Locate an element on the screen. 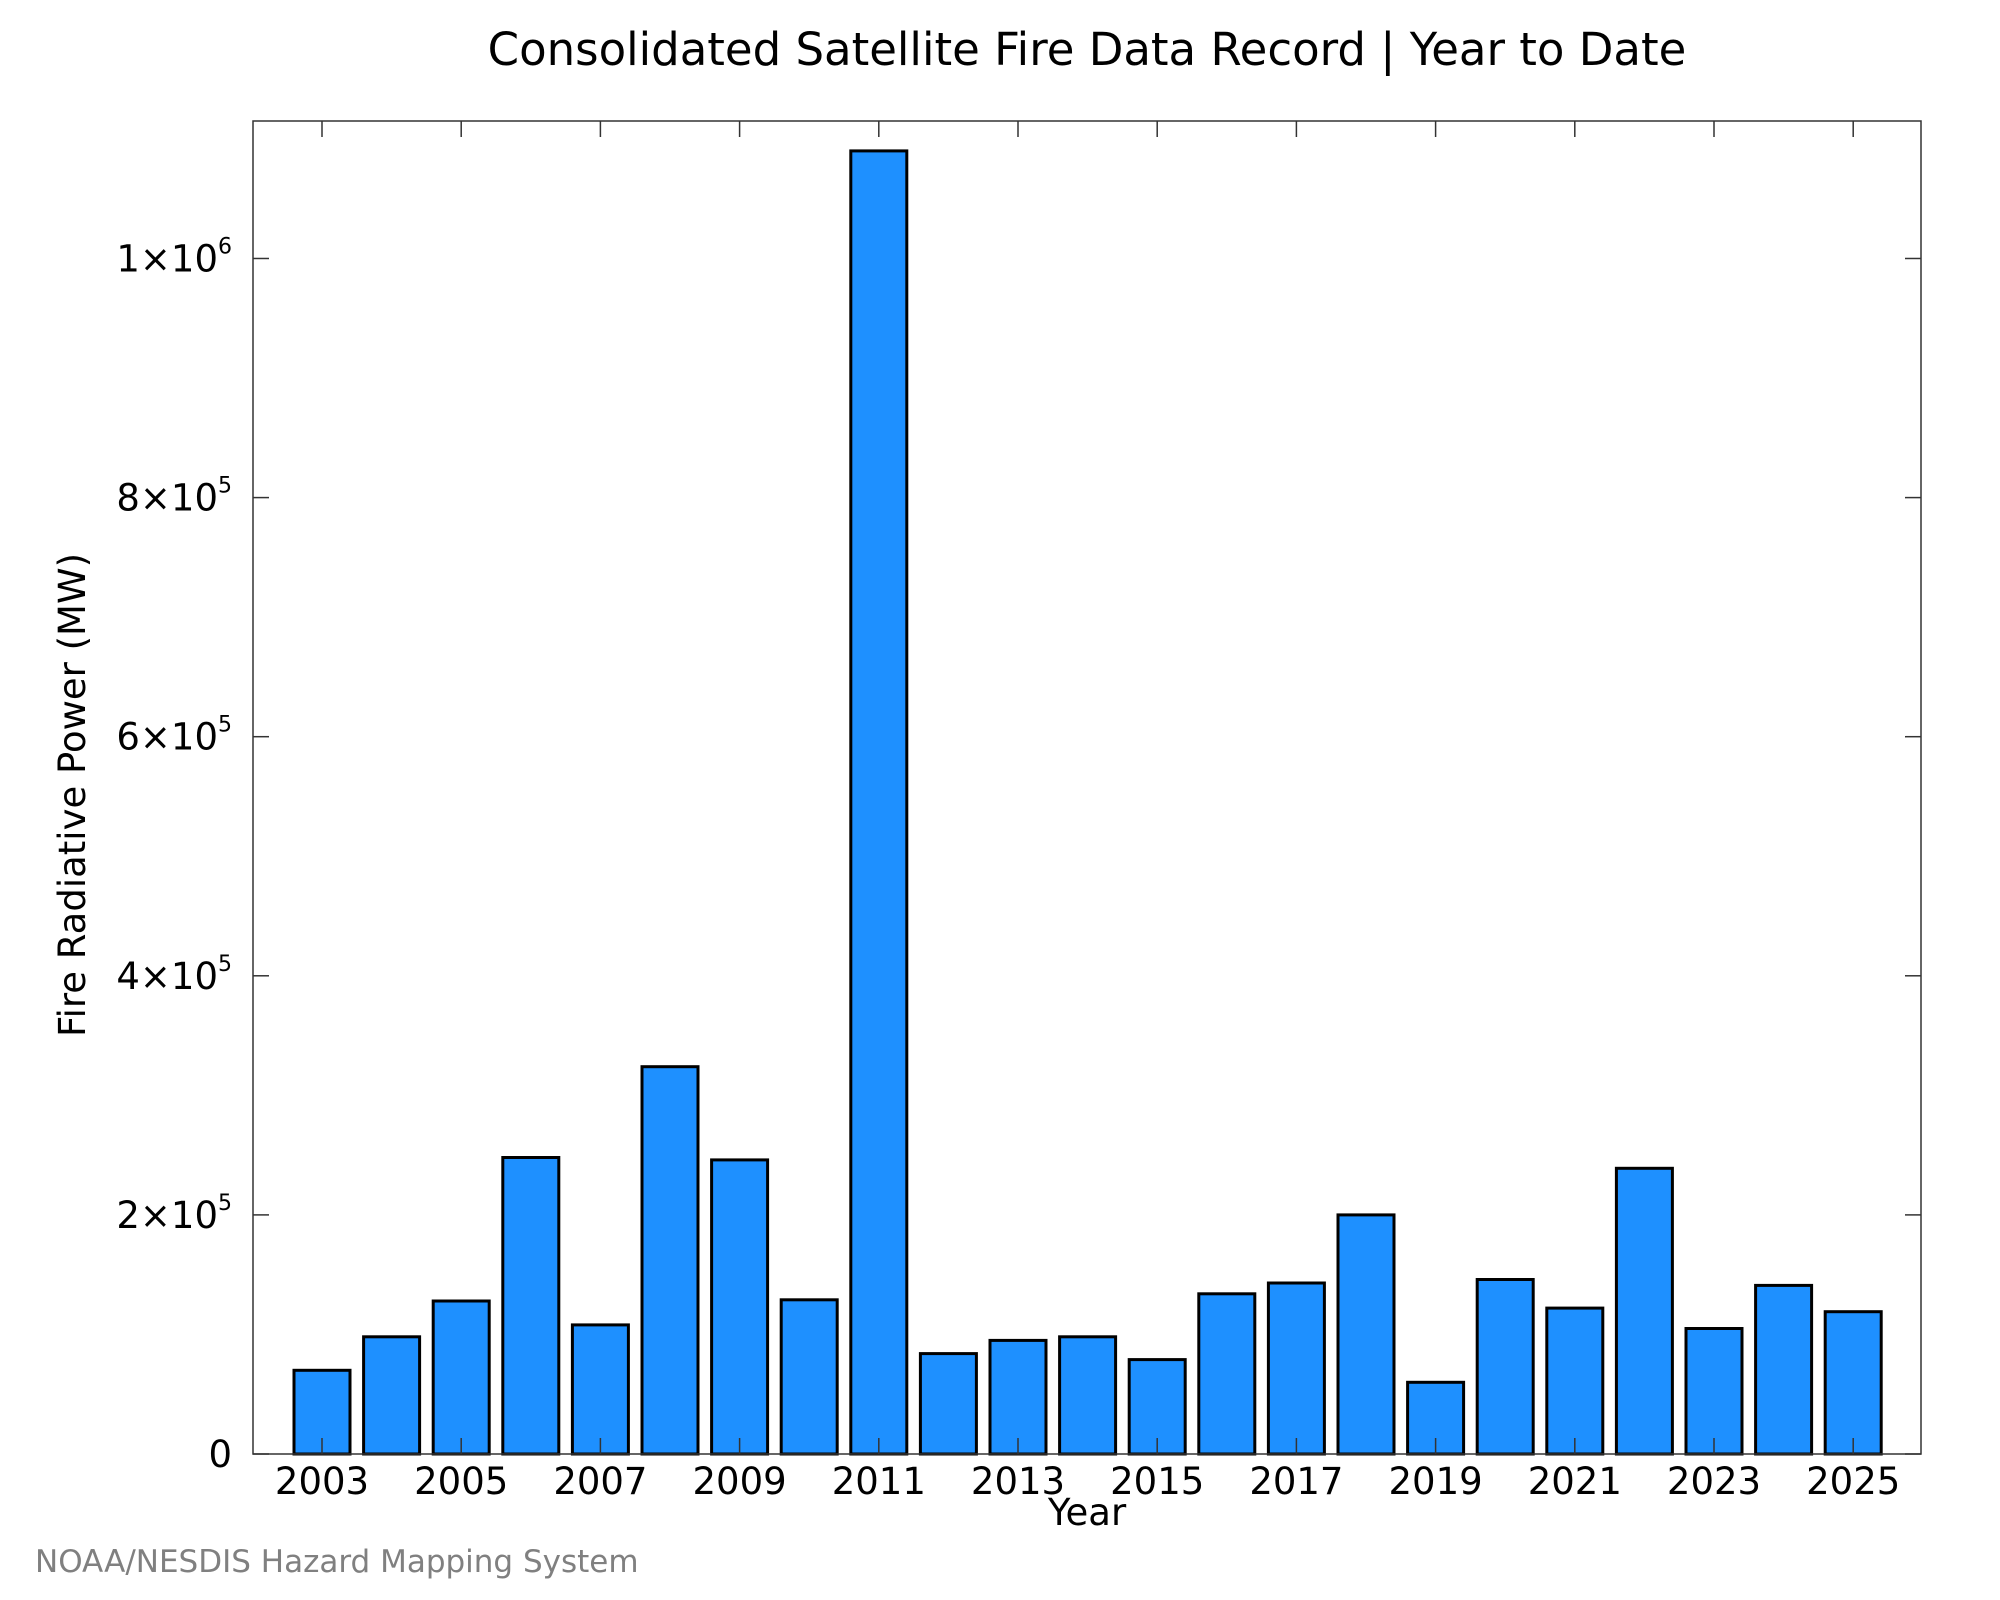  x-tick-label-2011: 2011 is located at coordinates (879, 1481).